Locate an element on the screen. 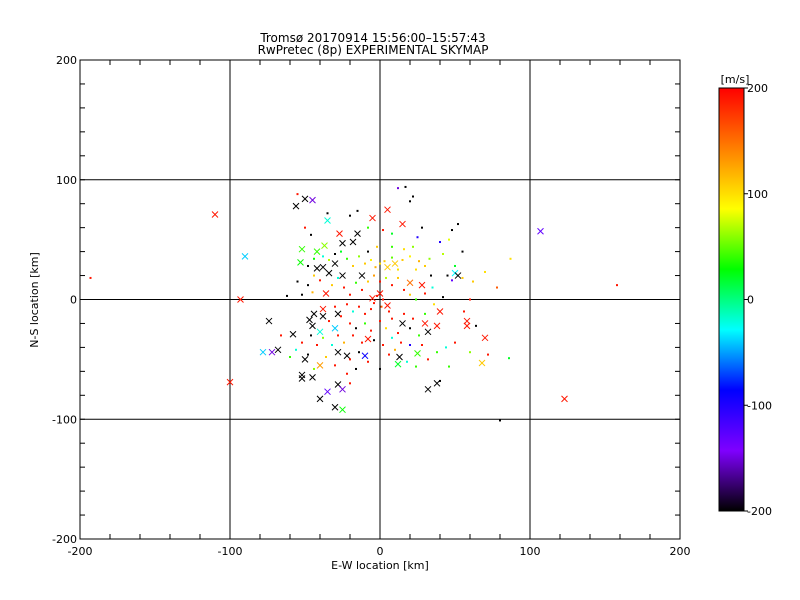 The height and width of the screenshot is (600, 800). colorbar-tick-label: 100 is located at coordinates (757, 194).